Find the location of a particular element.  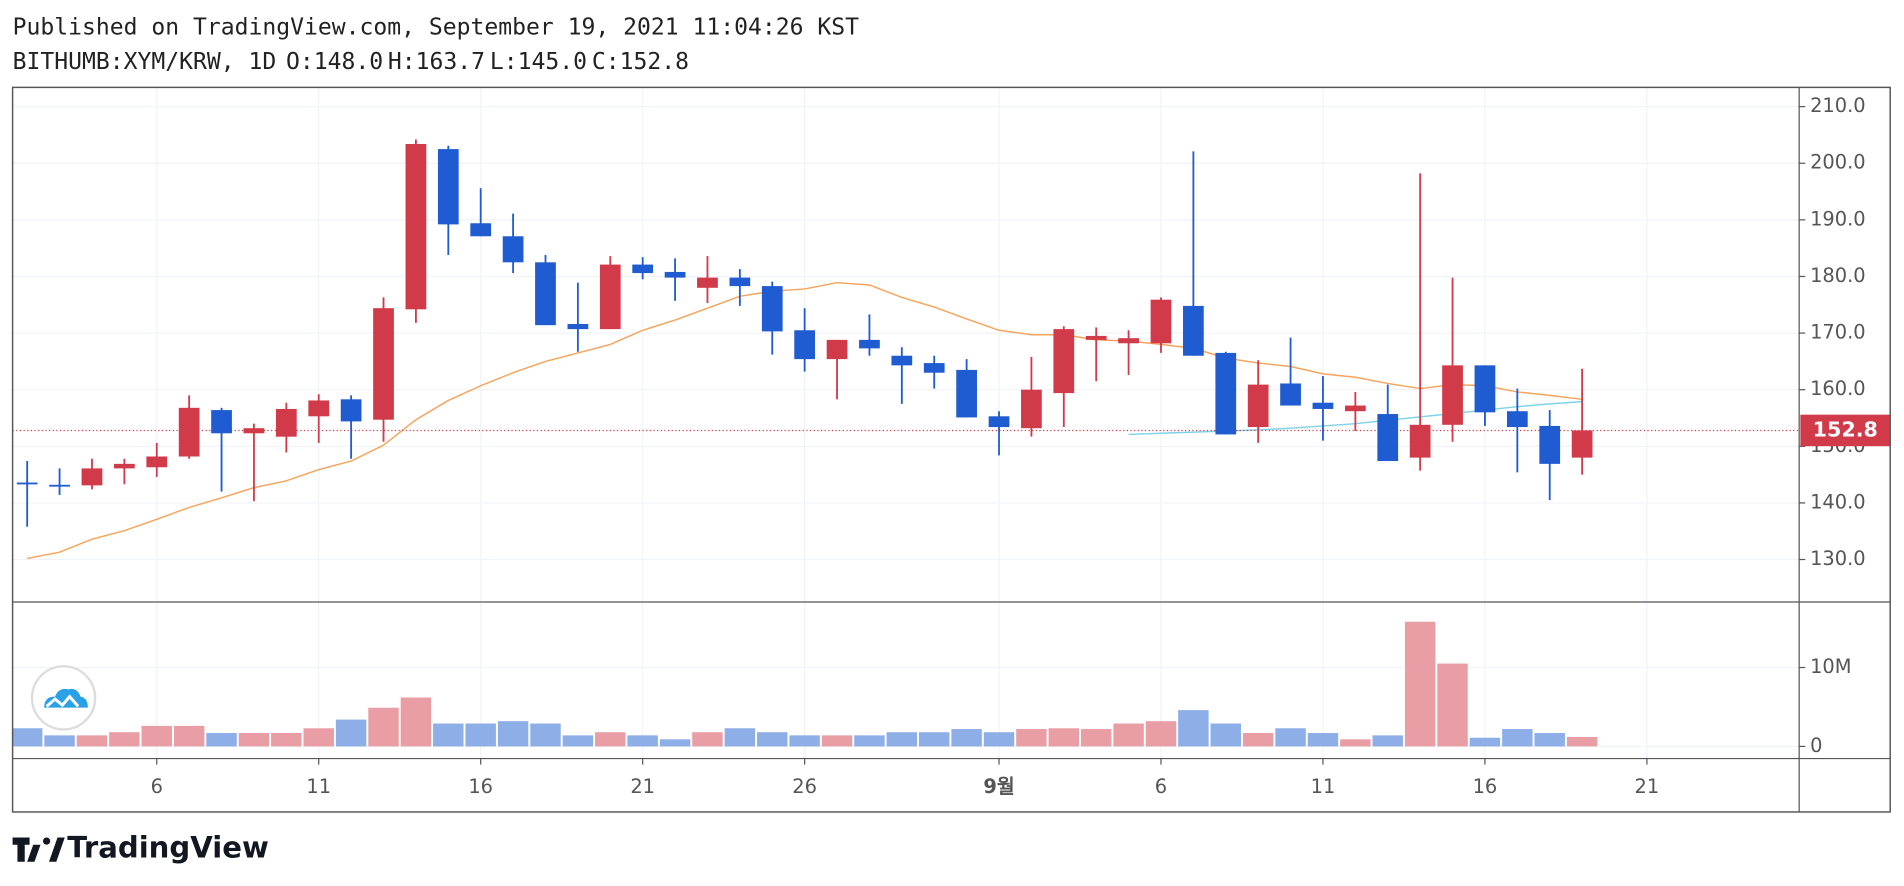

last-price-tag is located at coordinates (1845, 430).